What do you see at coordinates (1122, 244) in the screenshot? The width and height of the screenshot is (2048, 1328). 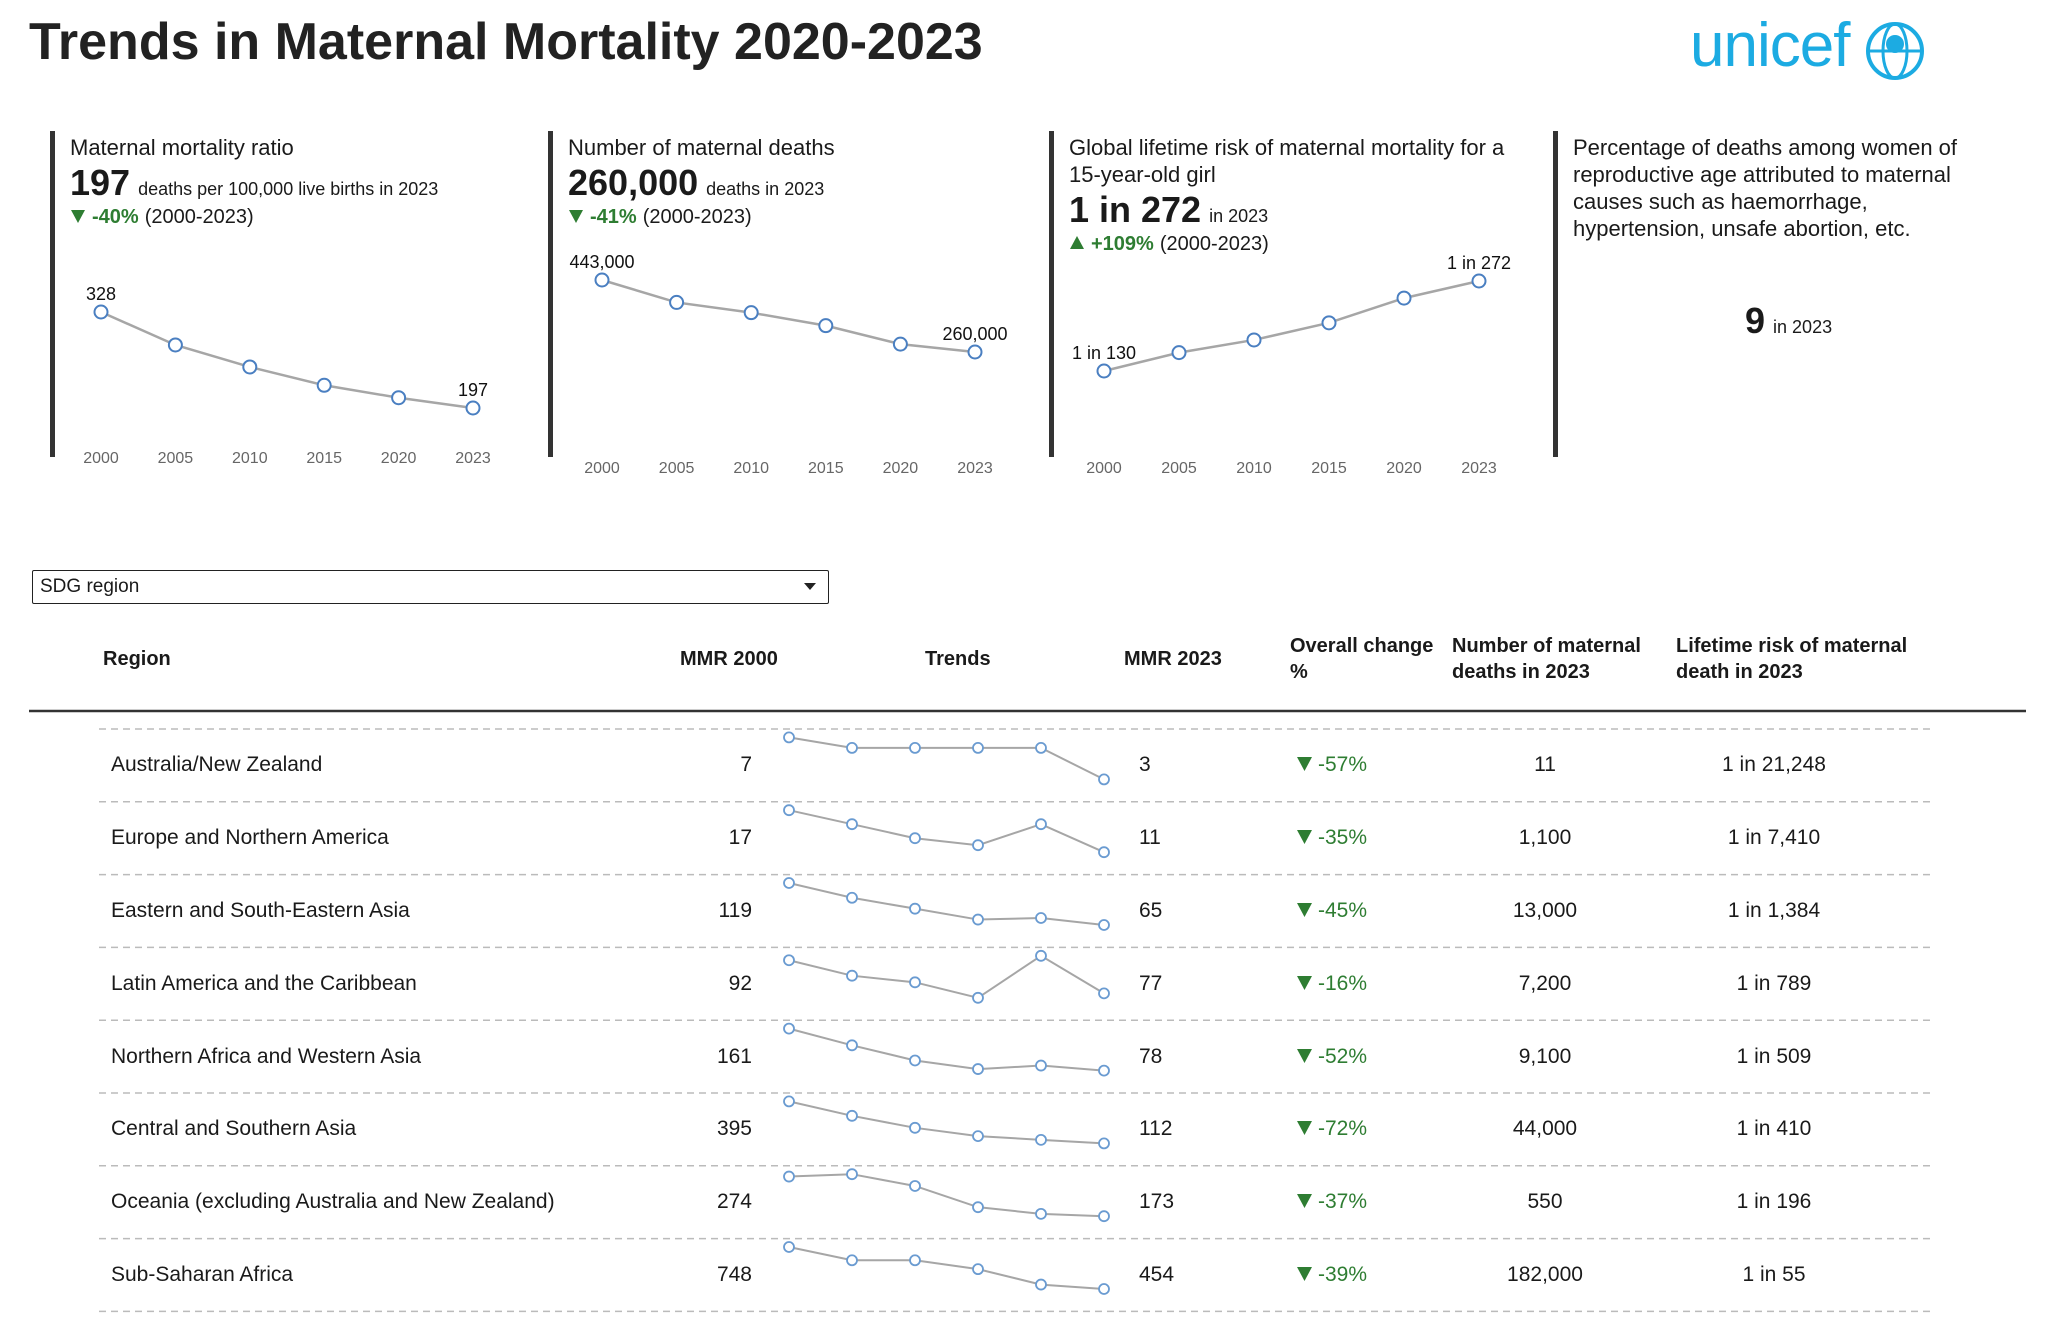 I see `change-value: +109%` at bounding box center [1122, 244].